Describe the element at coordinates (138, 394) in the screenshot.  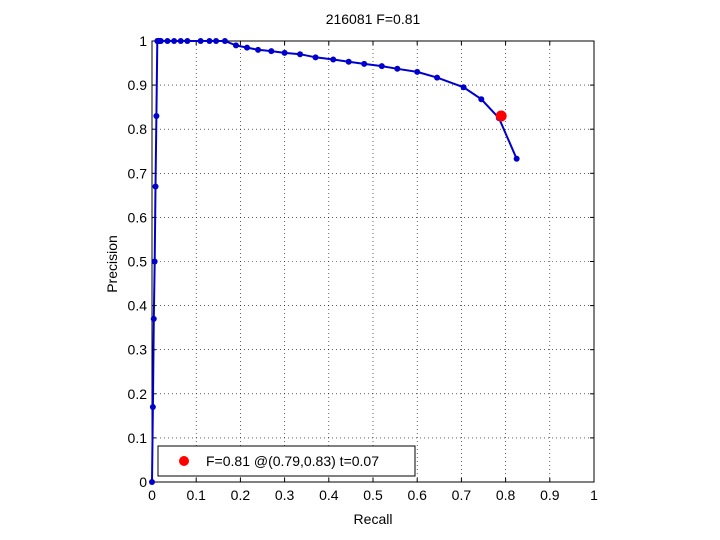
I see `y-tick-label: 0.2` at that location.